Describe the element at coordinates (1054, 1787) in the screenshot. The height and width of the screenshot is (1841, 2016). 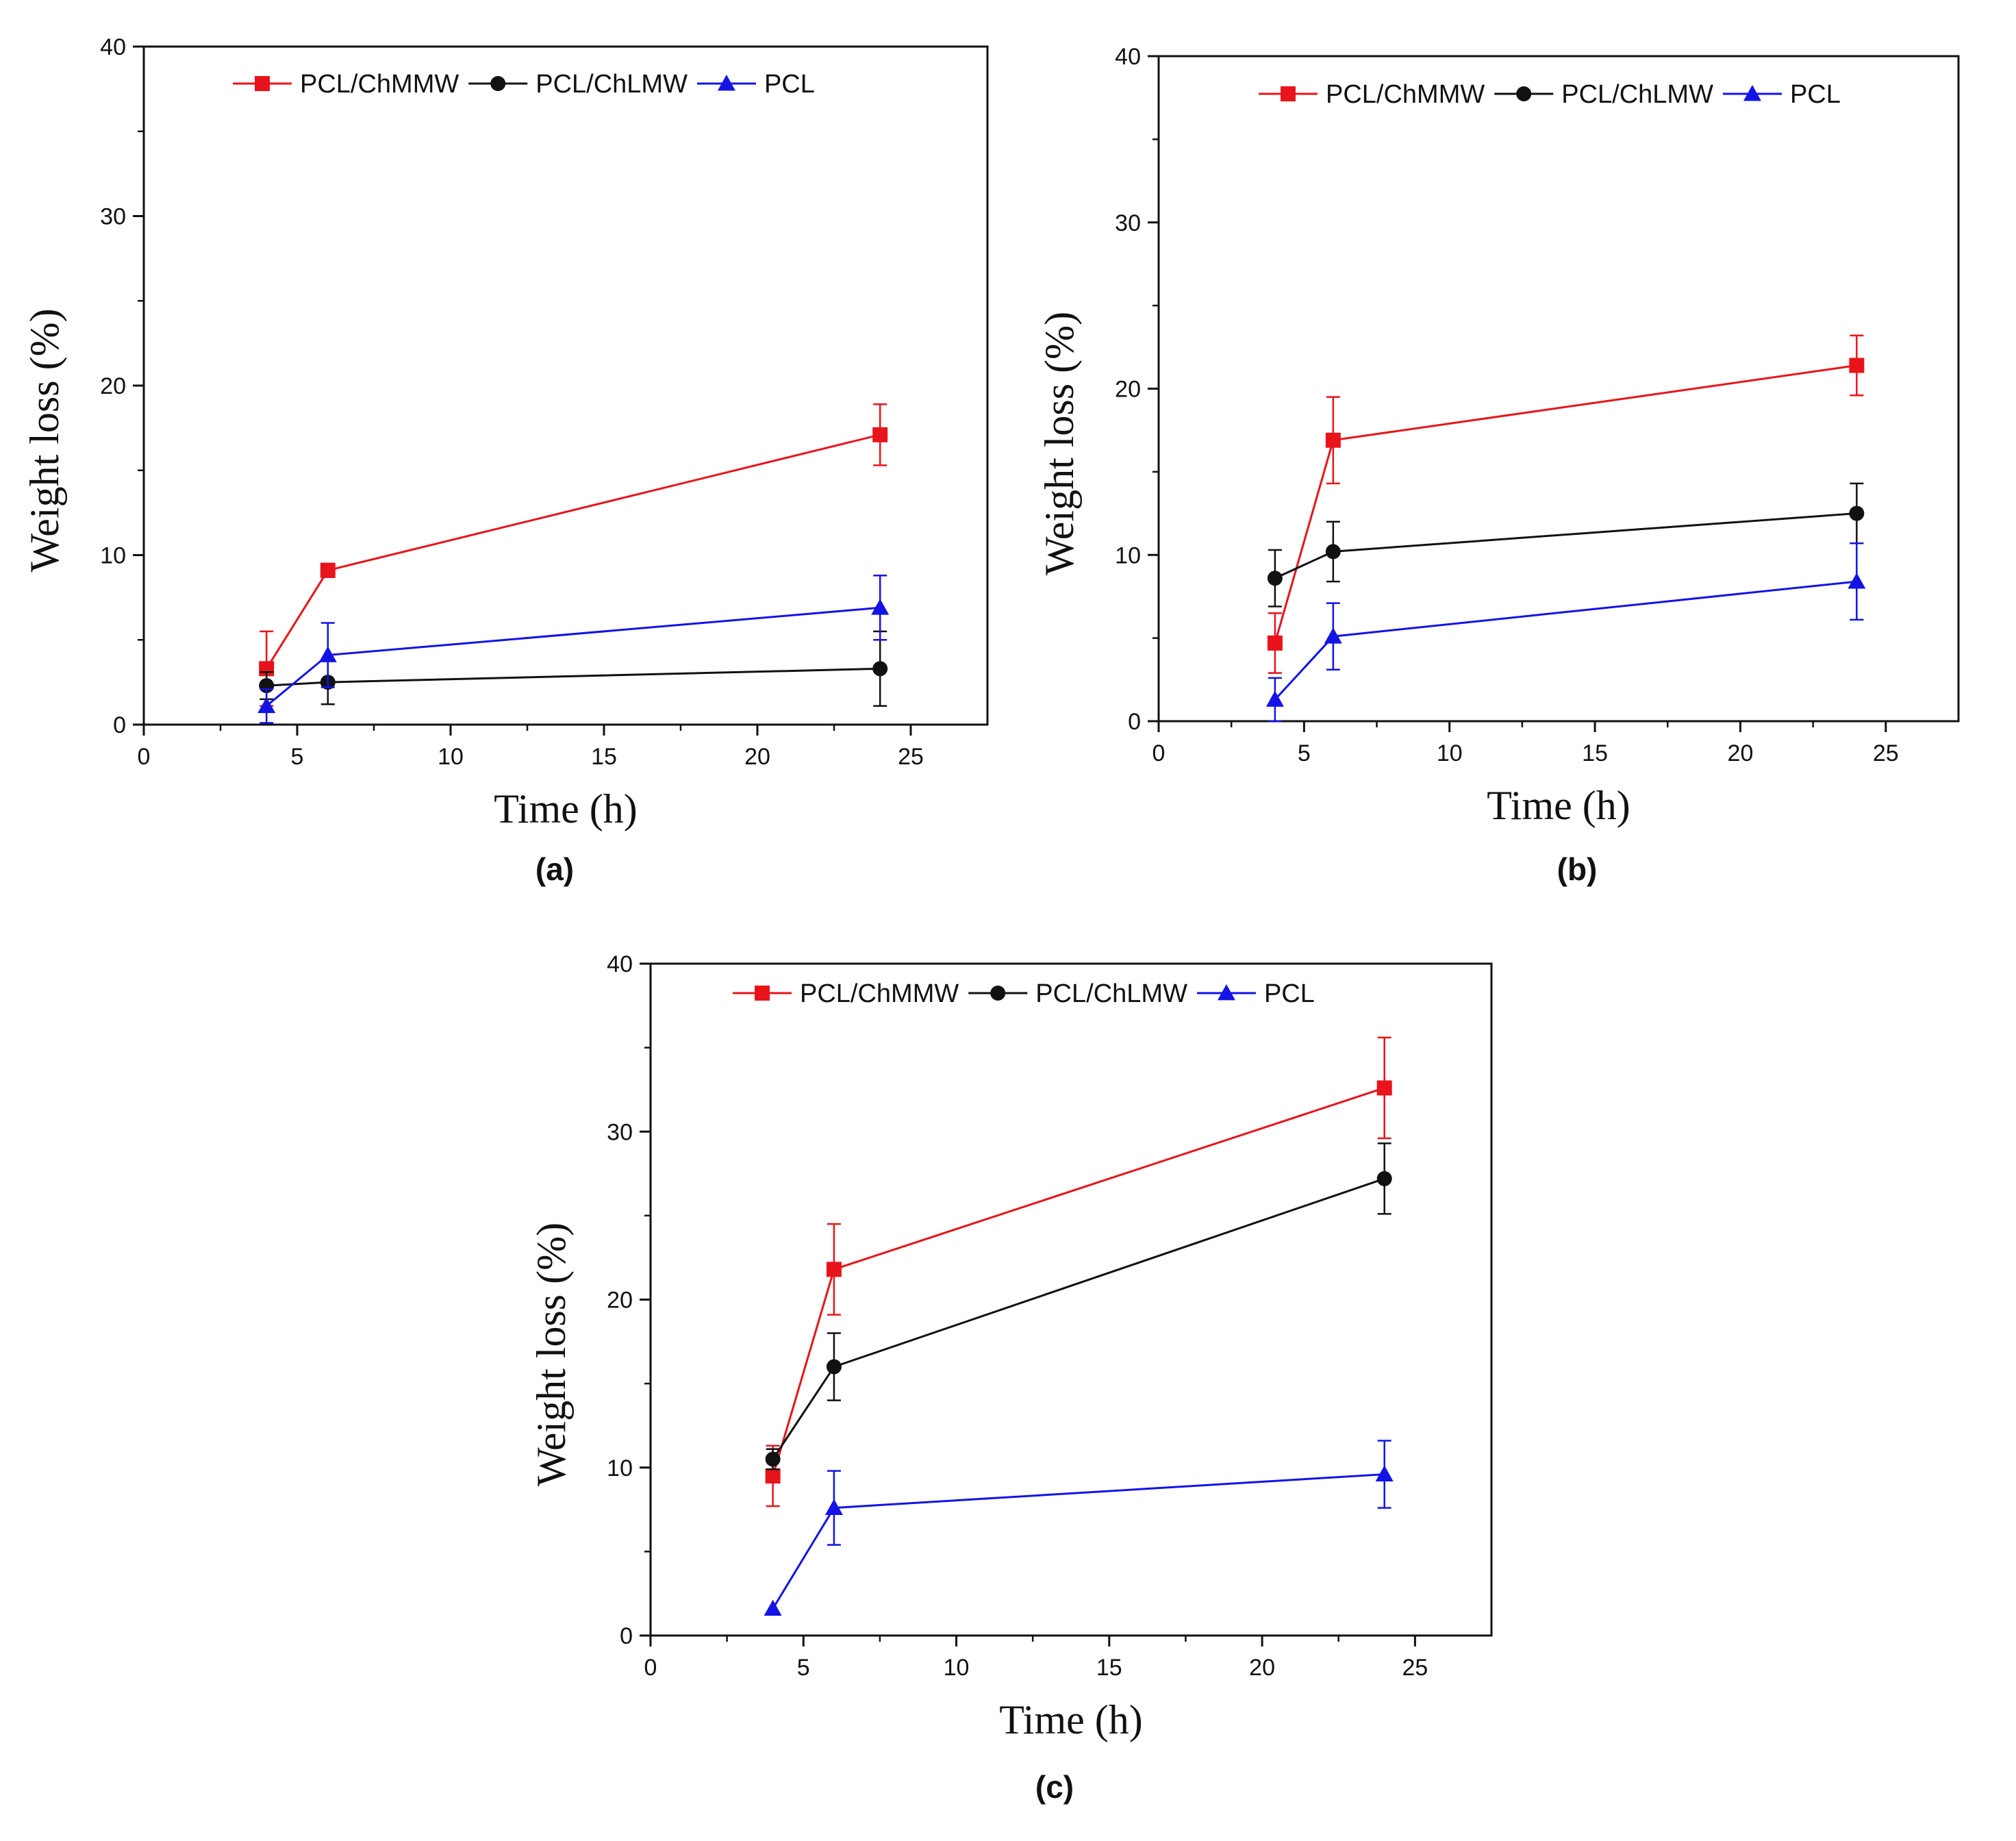
I see `panel-label: (c)` at that location.